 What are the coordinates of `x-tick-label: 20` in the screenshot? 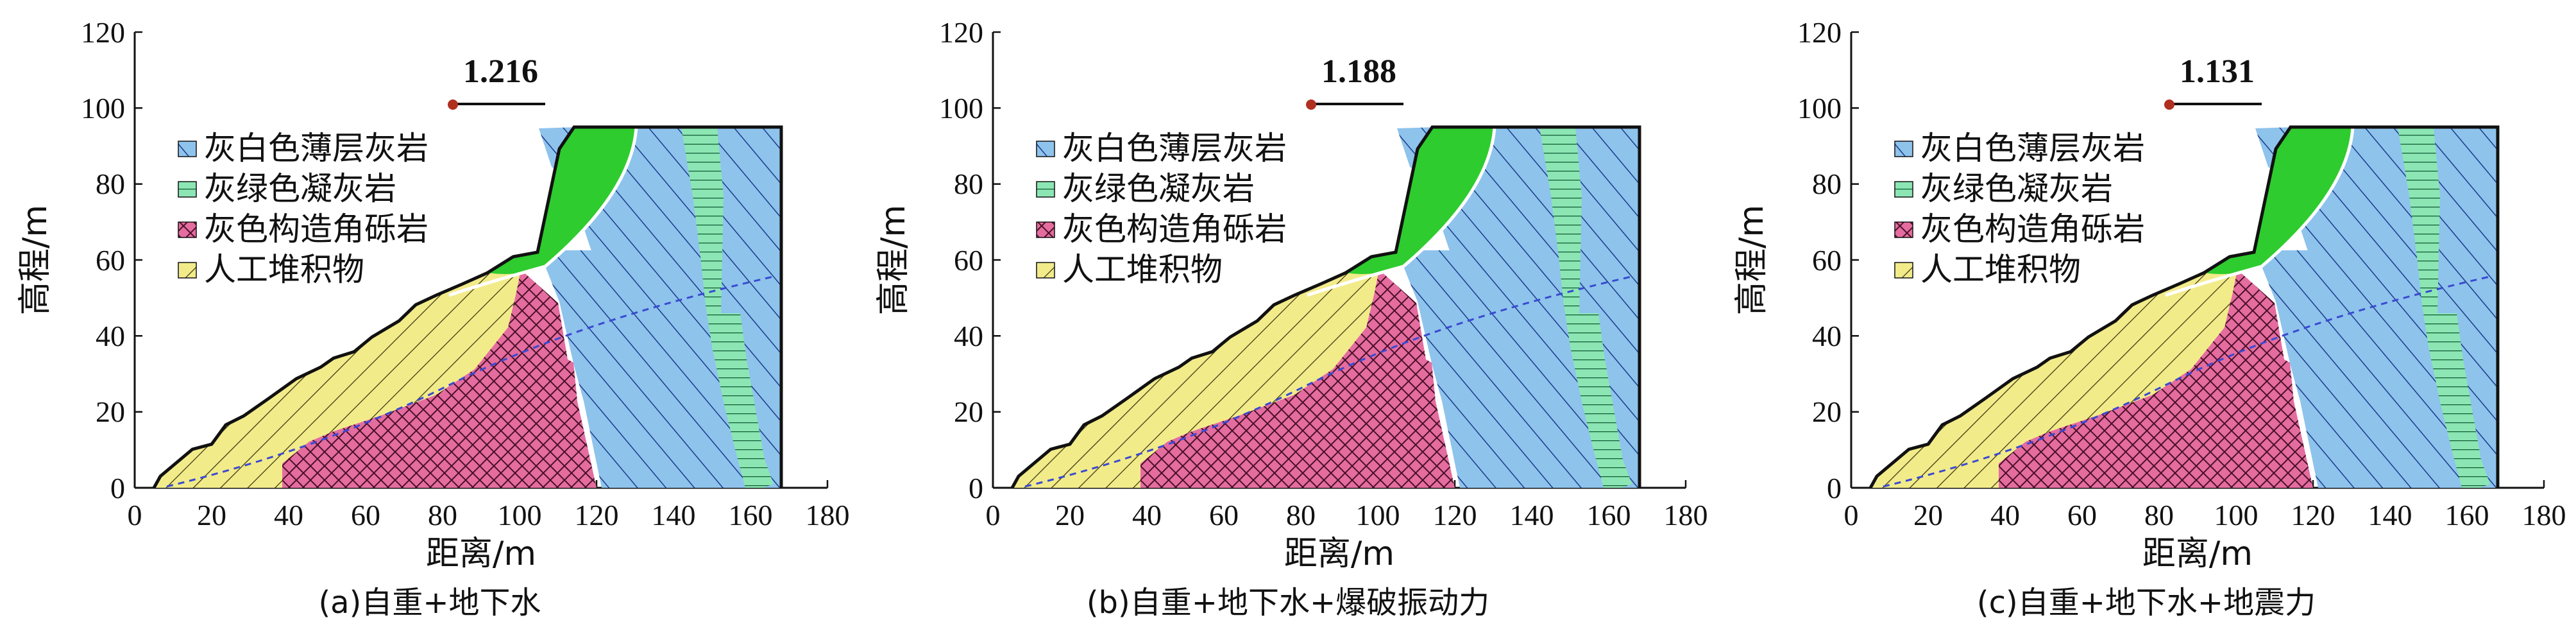 It's located at (211, 515).